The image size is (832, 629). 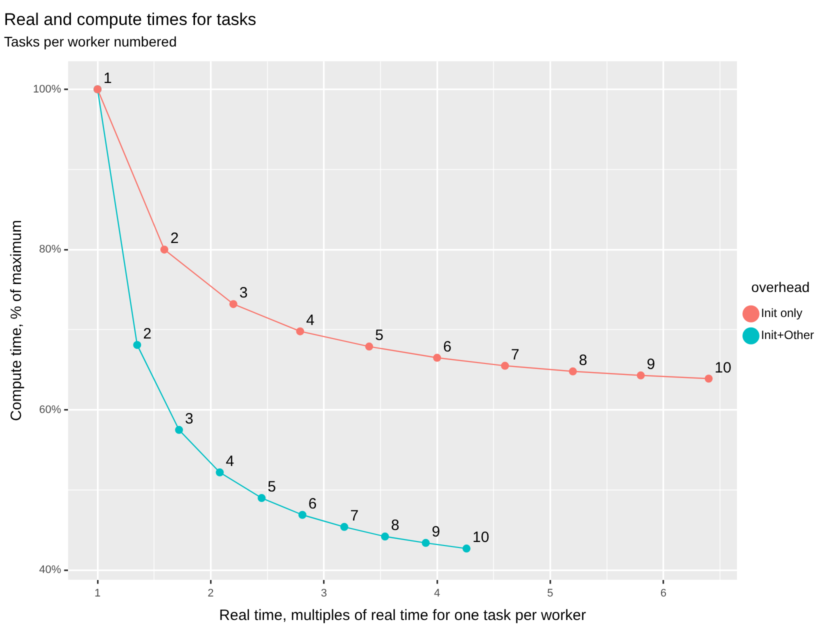 I want to click on chart-subtitle: Tasks per worker numbered, so click(x=90, y=42).